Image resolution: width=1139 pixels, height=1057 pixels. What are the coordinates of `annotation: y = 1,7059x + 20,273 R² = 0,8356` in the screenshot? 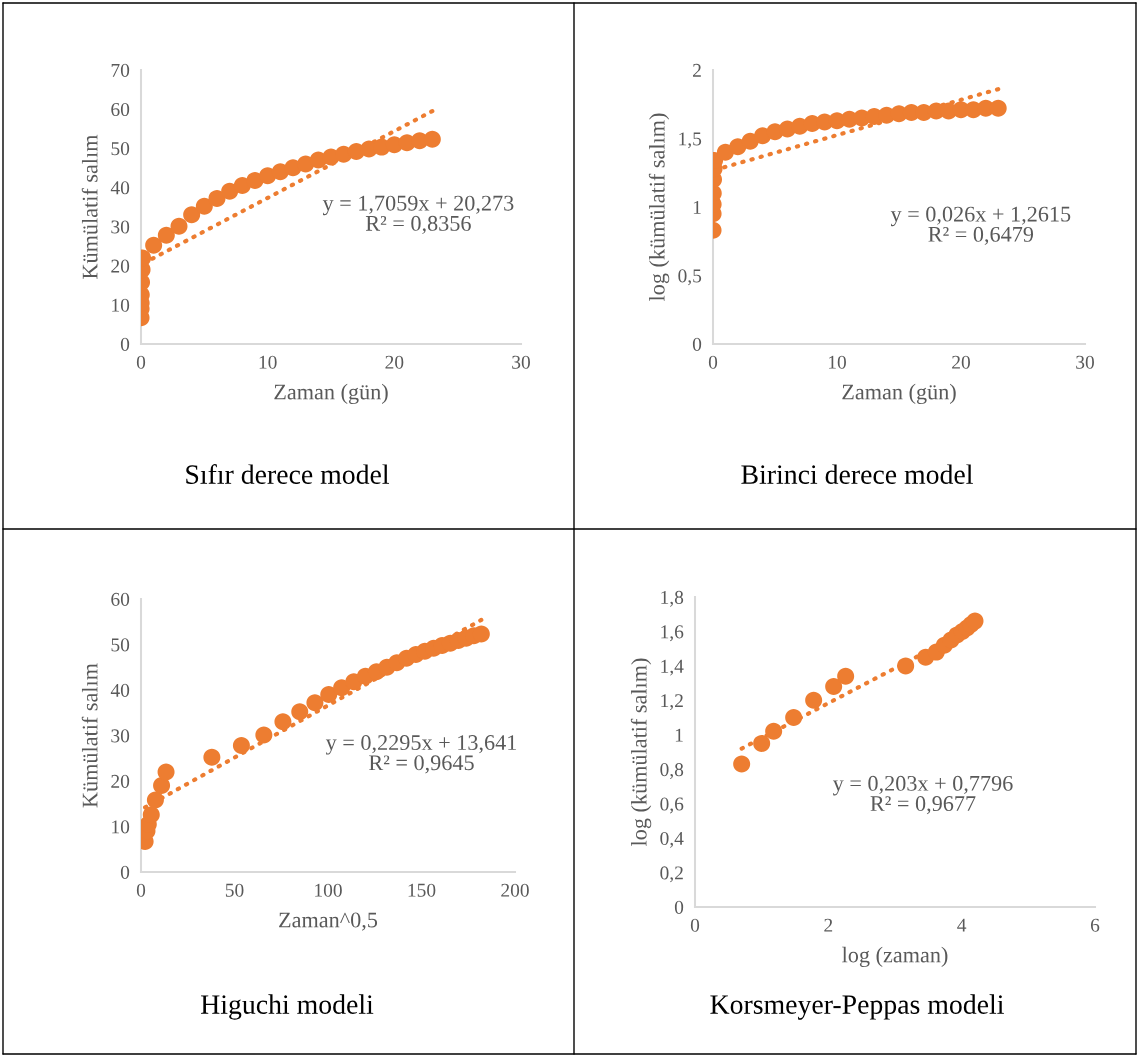 It's located at (418, 215).